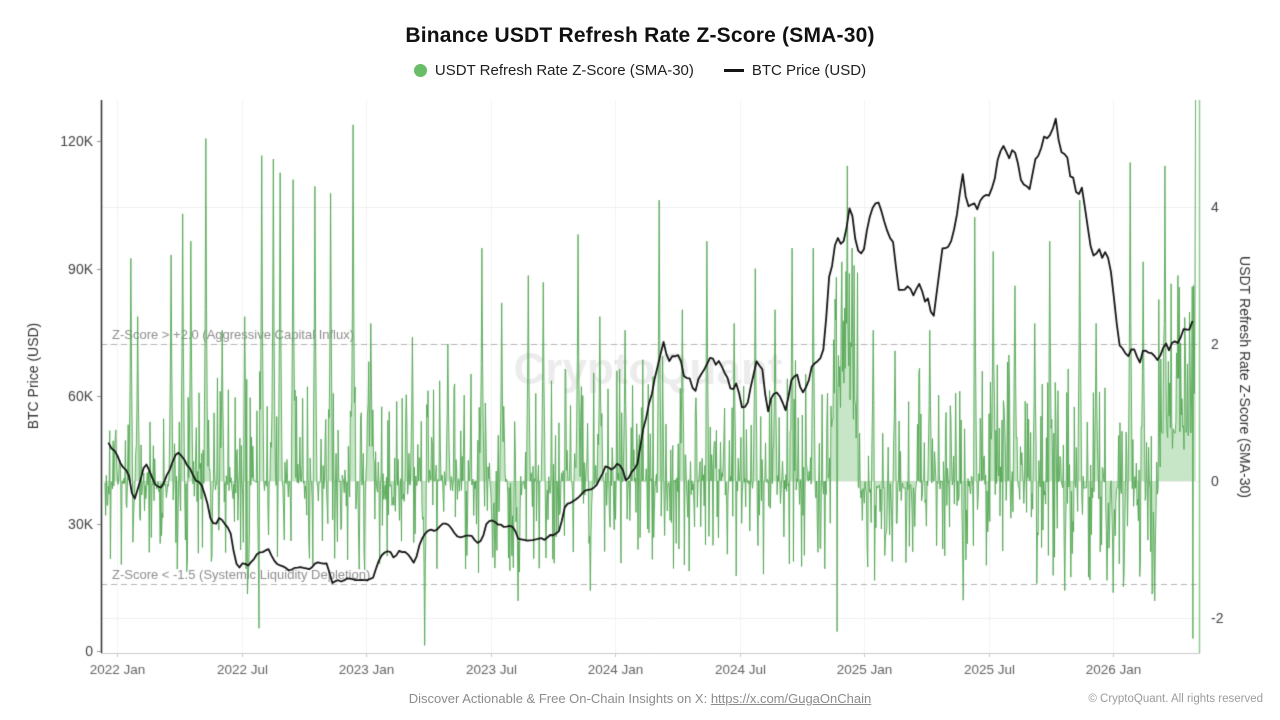  I want to click on footer-promo-link: https://x.com/GugaOnChain, so click(791, 698).